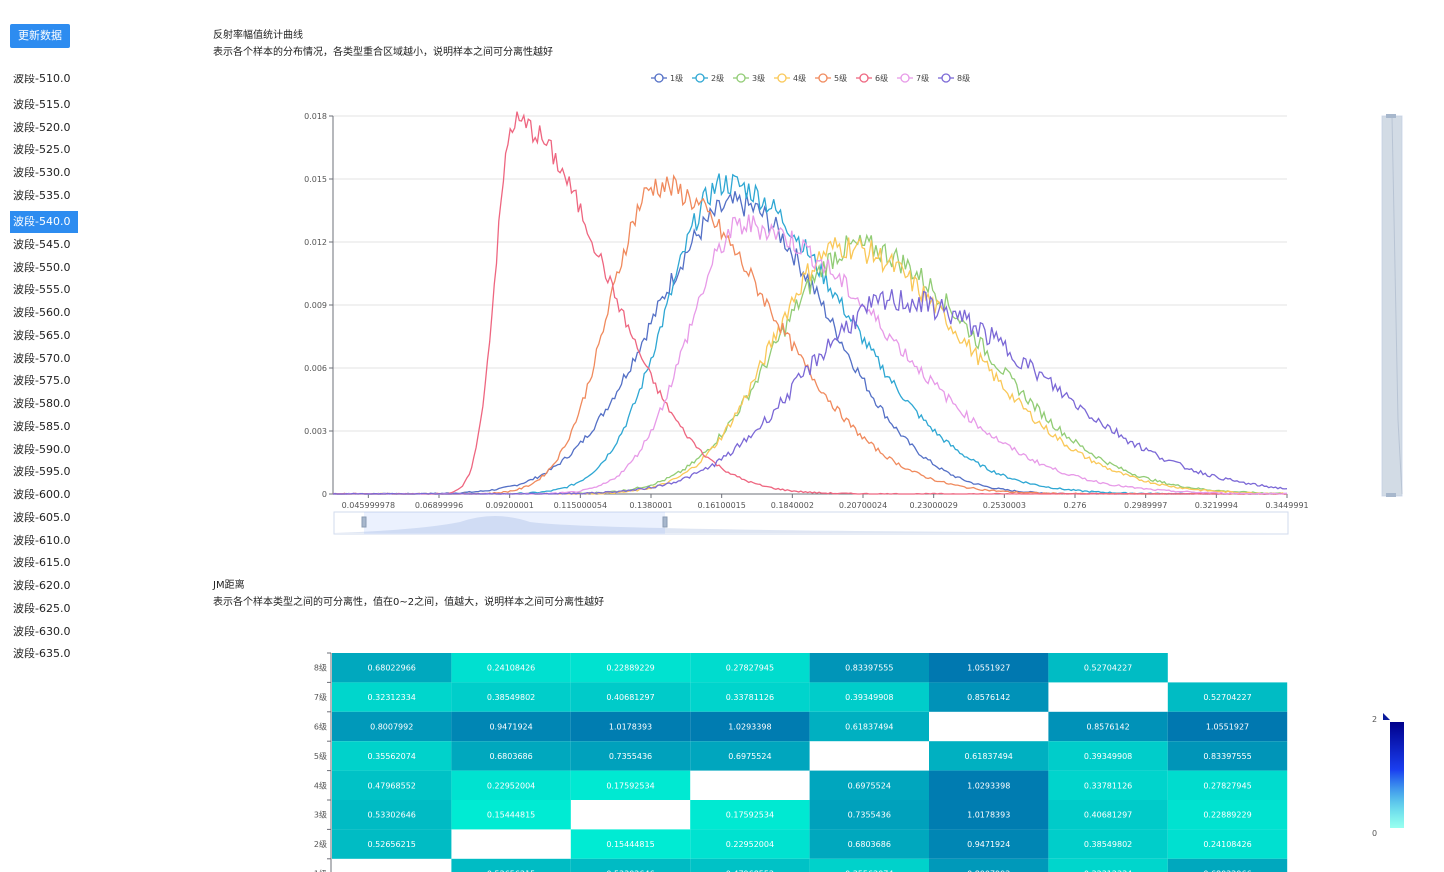 Image resolution: width=1444 pixels, height=872 pixels. What do you see at coordinates (1108, 785) in the screenshot?
I see `heatmap-cell-value: 0.33781126` at bounding box center [1108, 785].